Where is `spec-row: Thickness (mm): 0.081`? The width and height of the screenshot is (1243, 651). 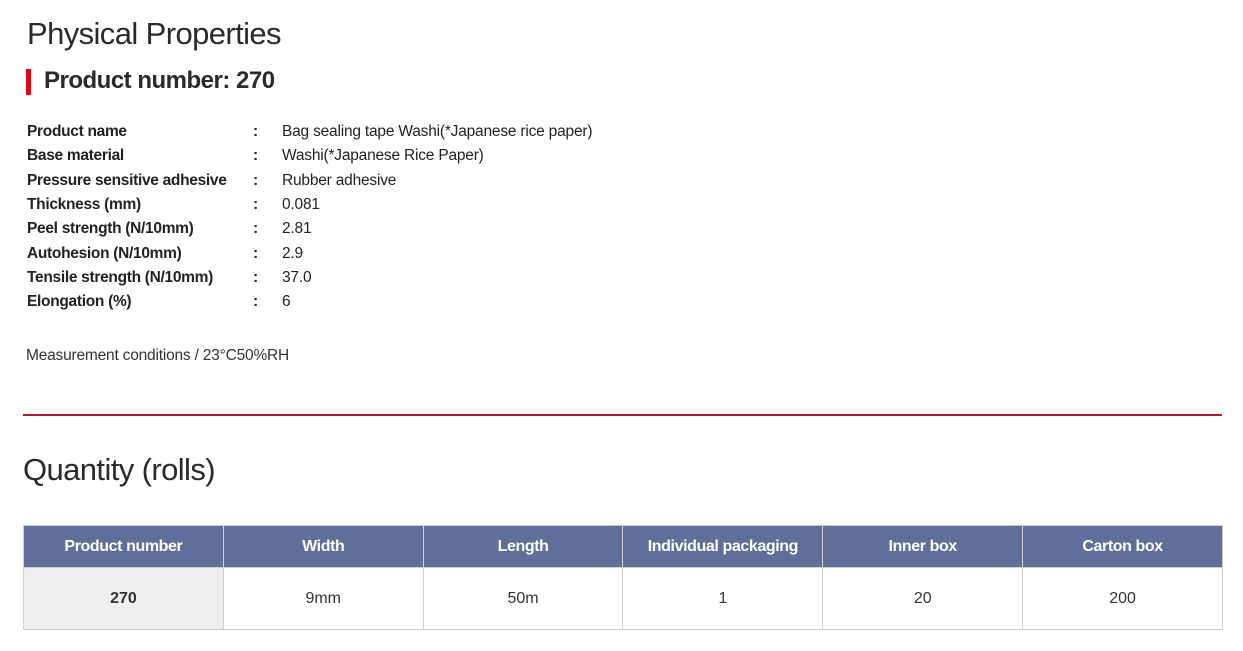 spec-row: Thickness (mm): 0.081 is located at coordinates (309, 205).